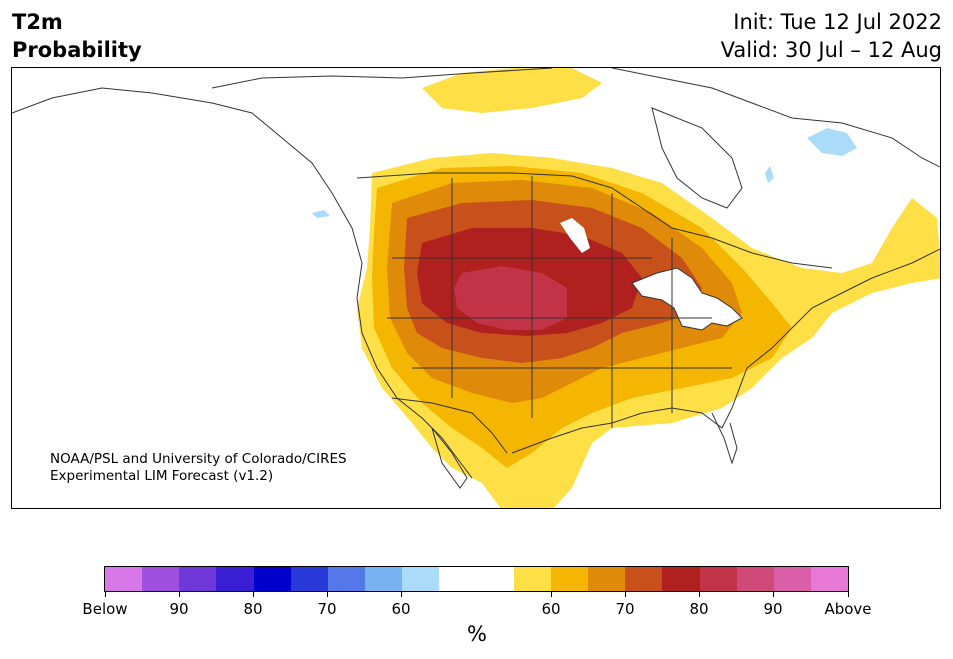  Describe the element at coordinates (321, 214) in the screenshot. I see `small-blue-patch` at that location.